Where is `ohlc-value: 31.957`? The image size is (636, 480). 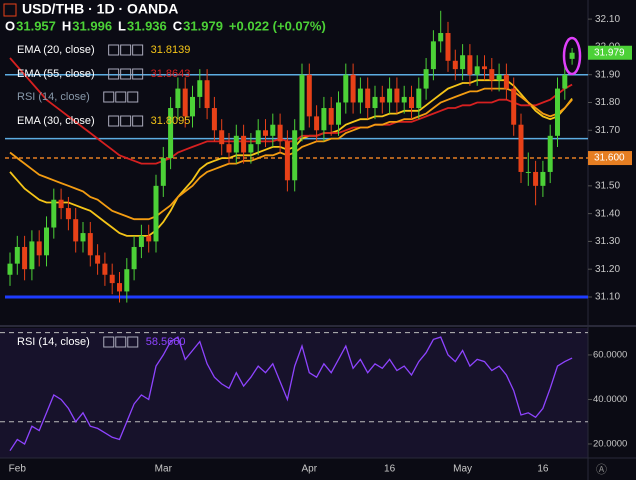 ohlc-value: 31.957 is located at coordinates (36, 25).